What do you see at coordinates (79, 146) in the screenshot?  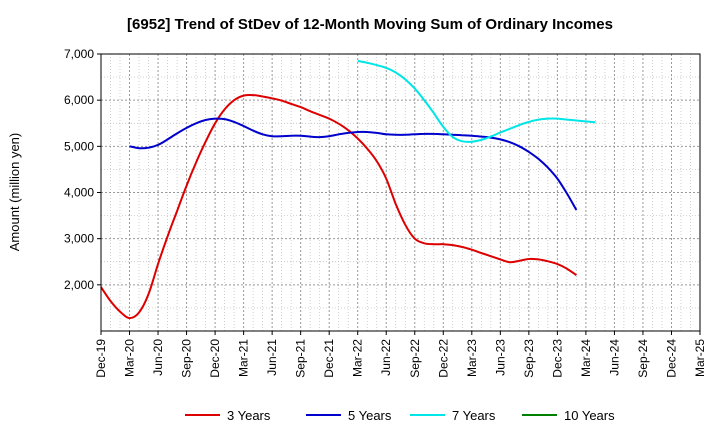 I see `y-tick-label: 5,000` at bounding box center [79, 146].